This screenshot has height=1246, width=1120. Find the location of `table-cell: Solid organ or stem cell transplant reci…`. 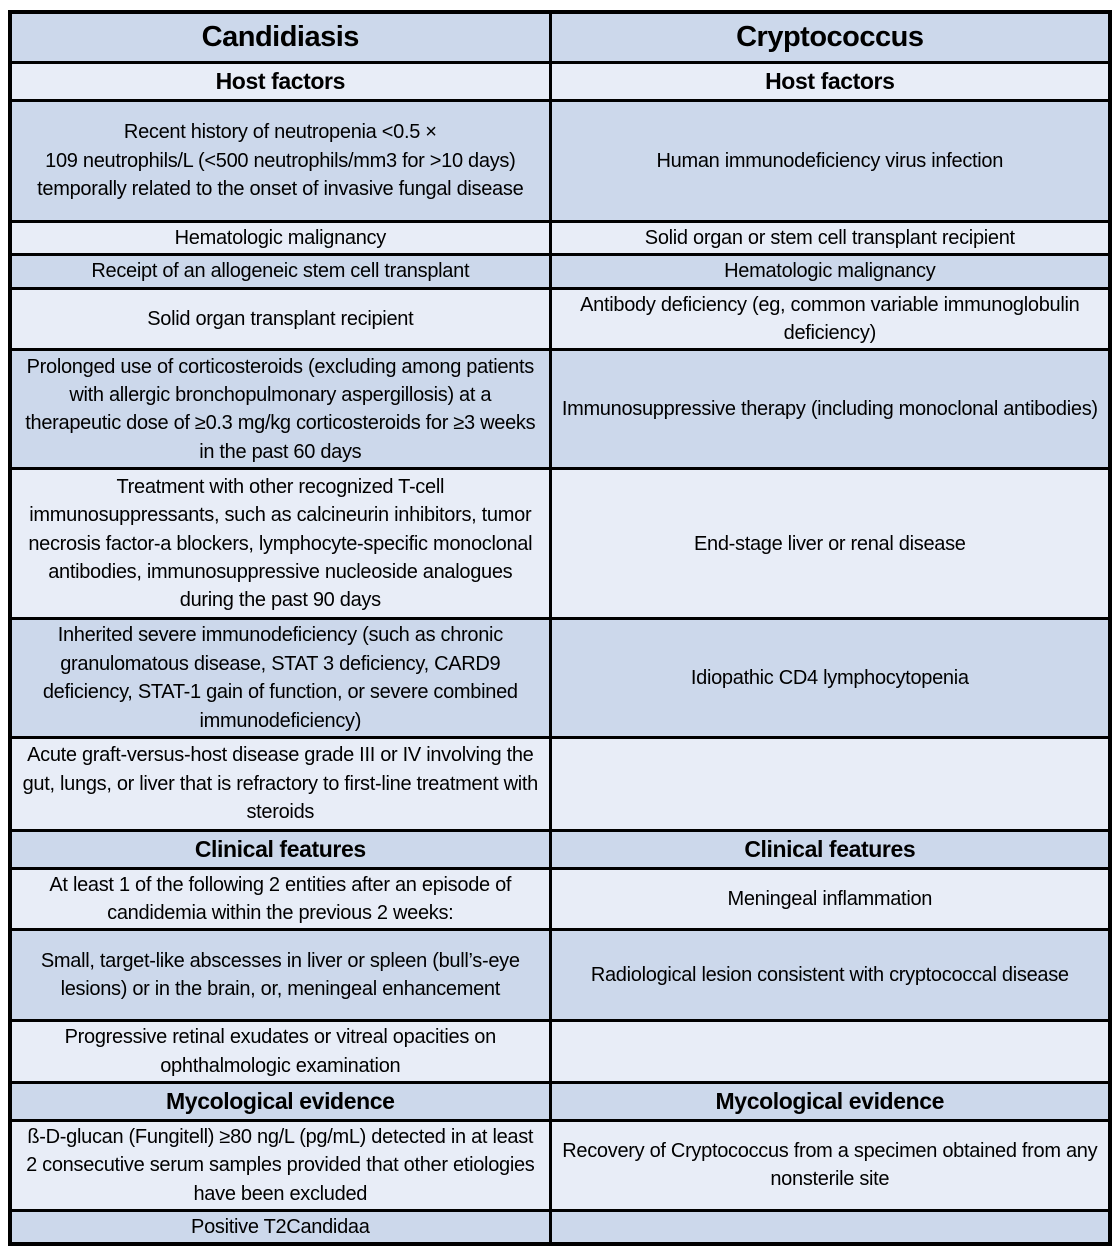

table-cell: Solid organ or stem cell transplant reci… is located at coordinates (830, 238).